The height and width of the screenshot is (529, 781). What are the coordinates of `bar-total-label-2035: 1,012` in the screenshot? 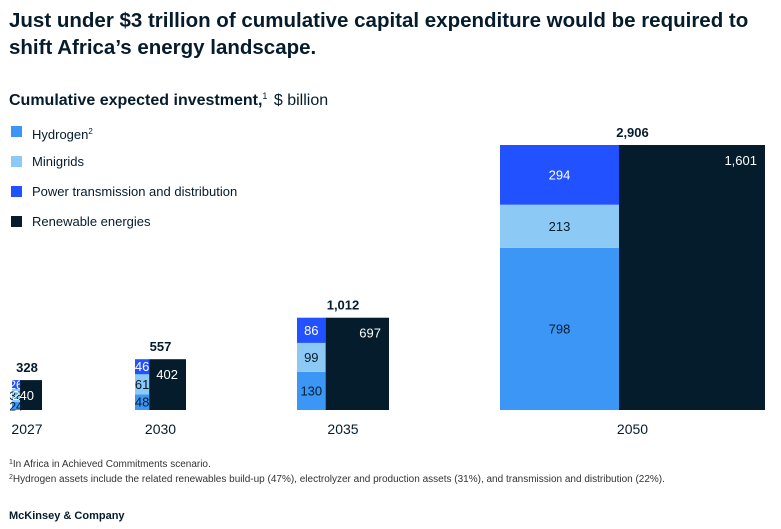 It's located at (343, 305).